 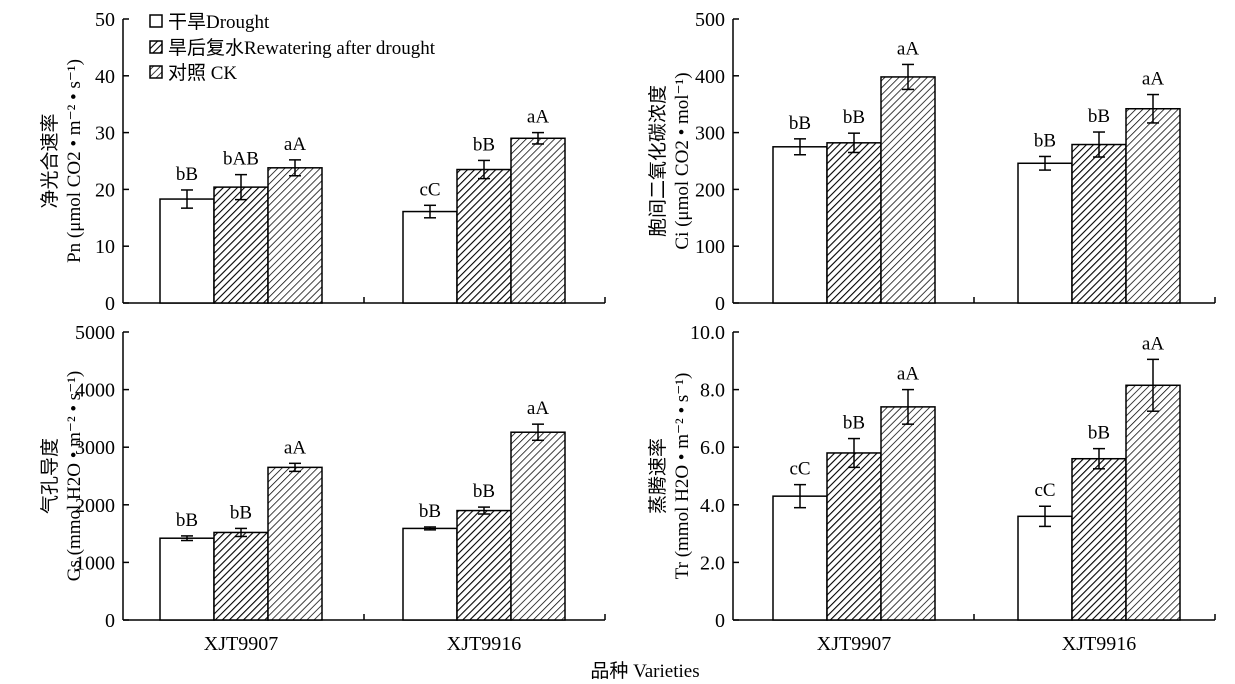 What do you see at coordinates (302, 48) in the screenshot?
I see `legend-label-rewatering: 旱后复水Rewatering after drought` at bounding box center [302, 48].